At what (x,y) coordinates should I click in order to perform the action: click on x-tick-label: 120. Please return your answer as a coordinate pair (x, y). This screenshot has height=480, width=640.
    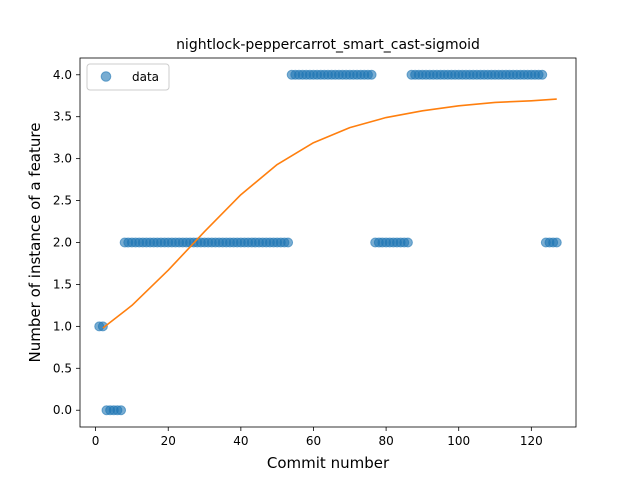
    Looking at the image, I should click on (531, 441).